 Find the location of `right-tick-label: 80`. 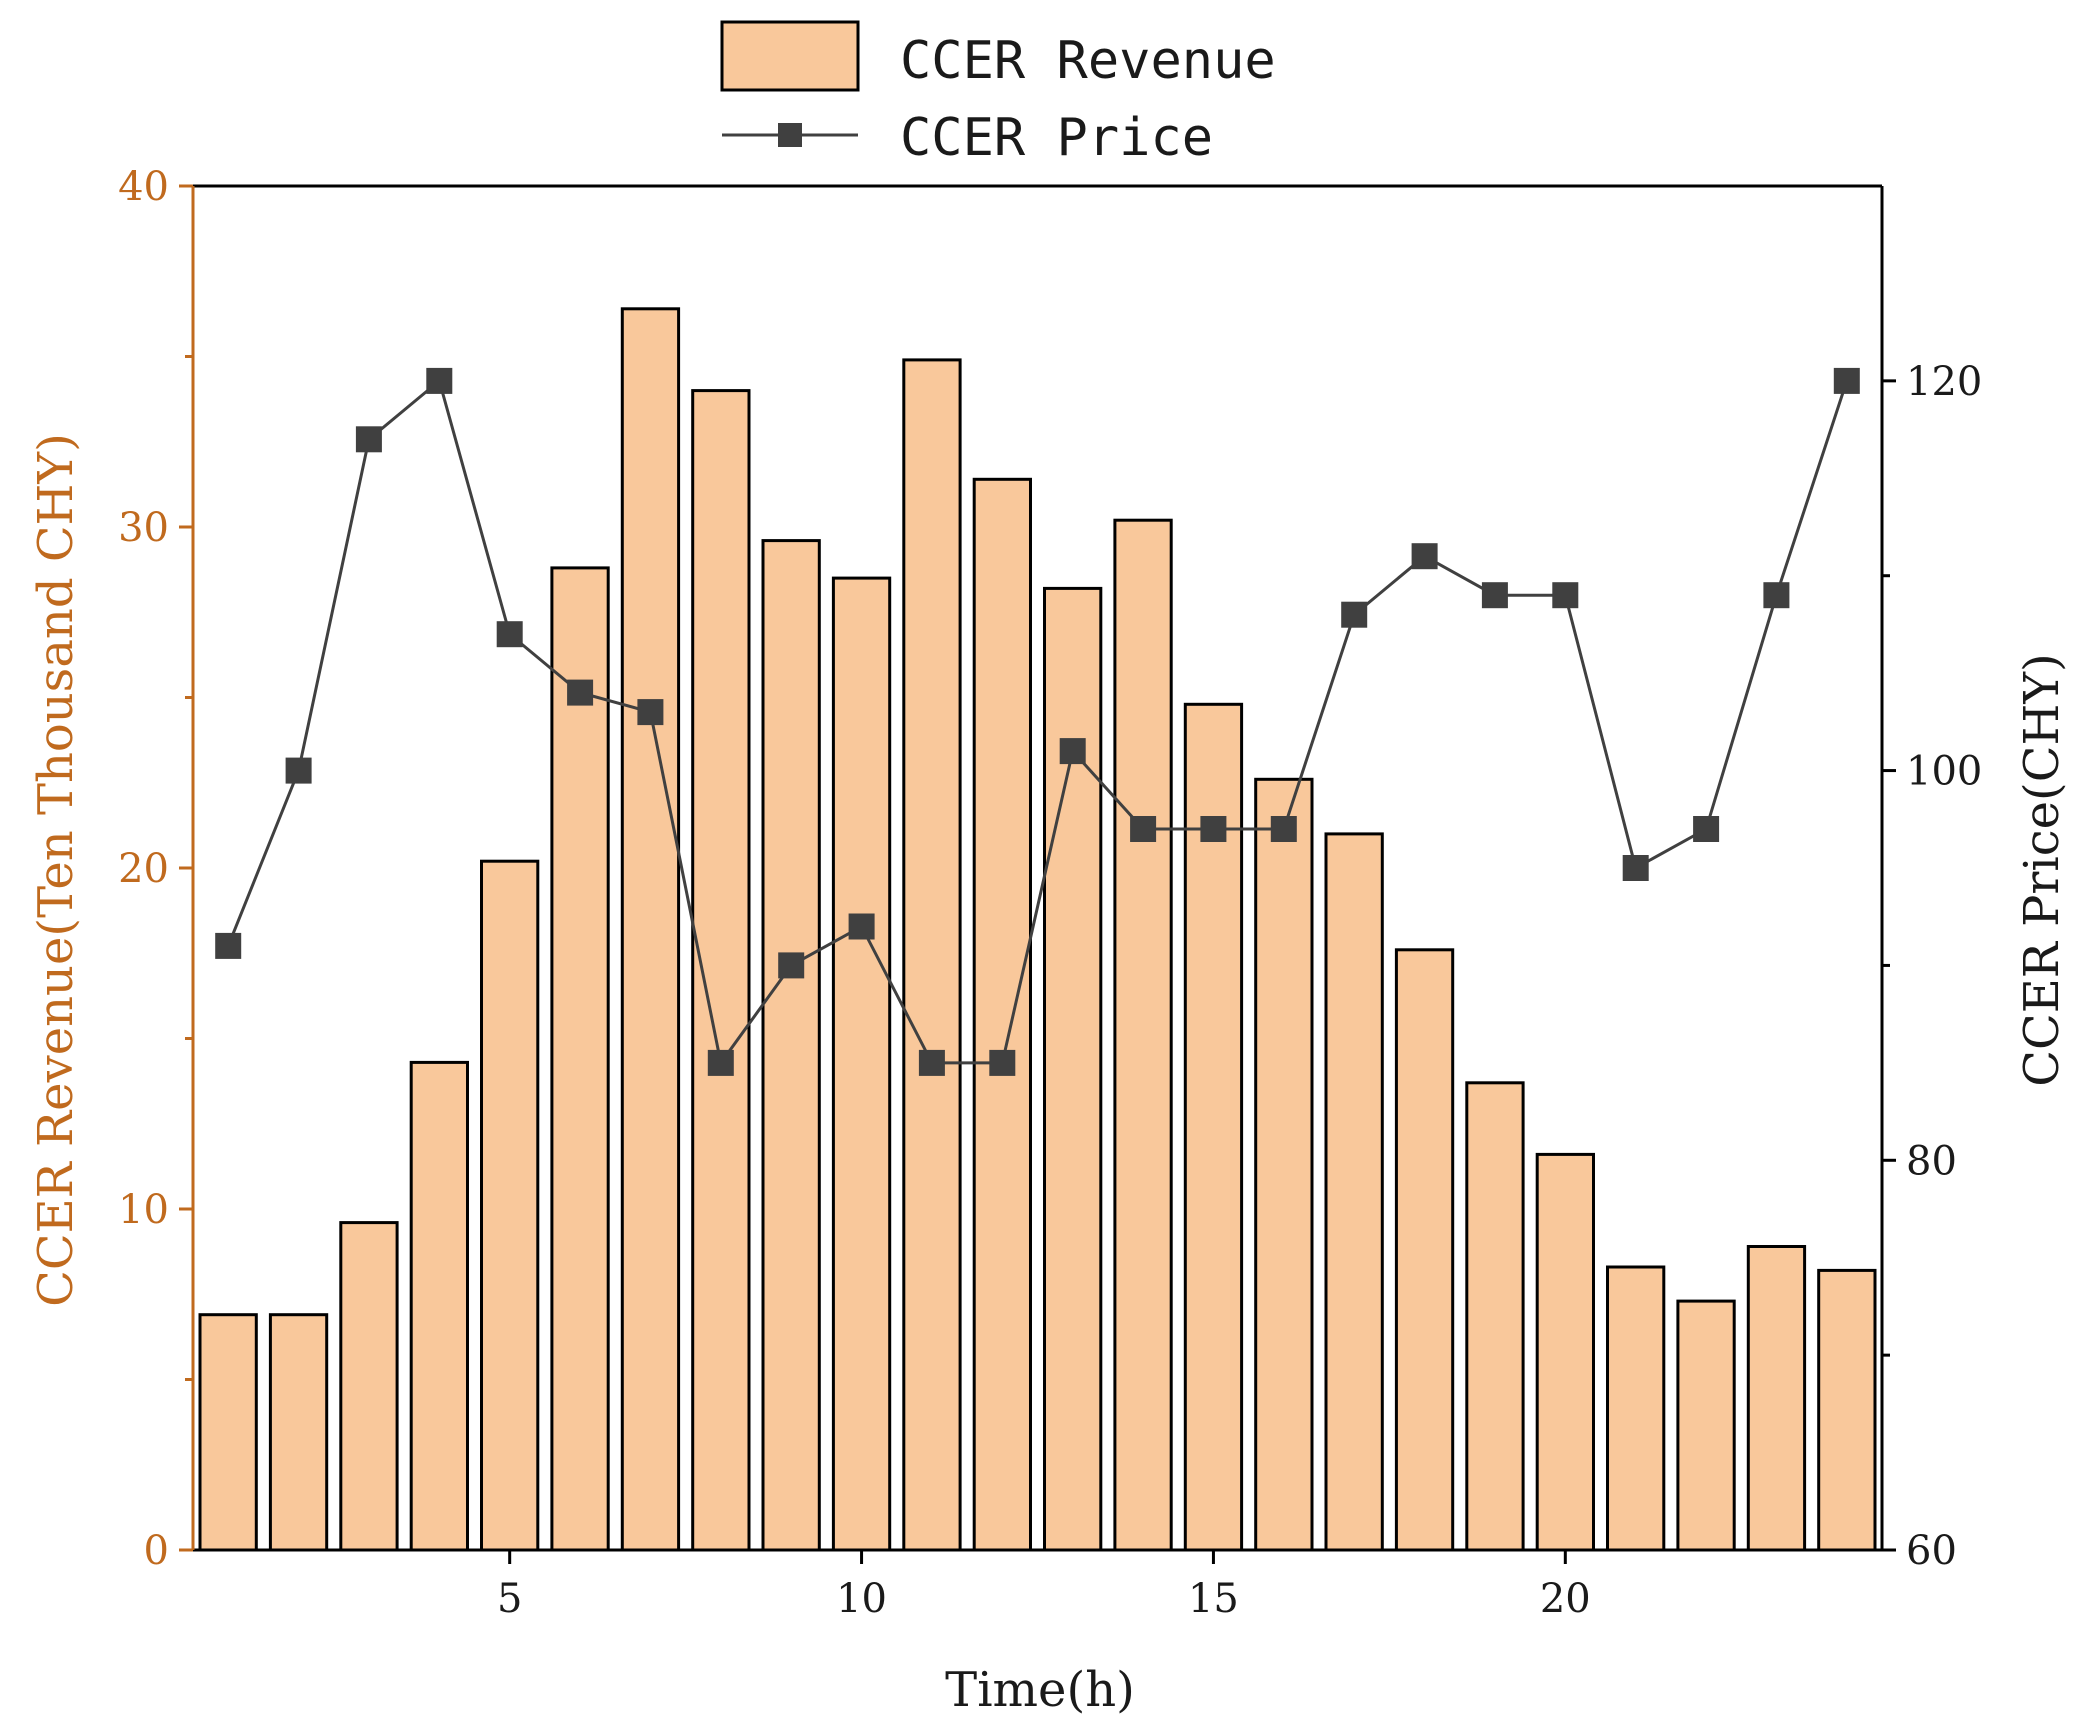

right-tick-label: 80 is located at coordinates (1931, 1161).